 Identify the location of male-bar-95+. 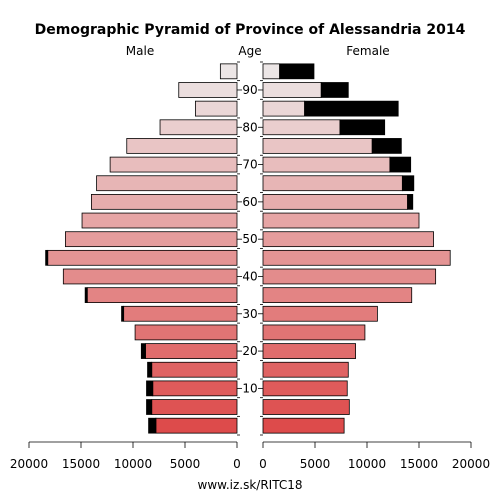
(228, 71).